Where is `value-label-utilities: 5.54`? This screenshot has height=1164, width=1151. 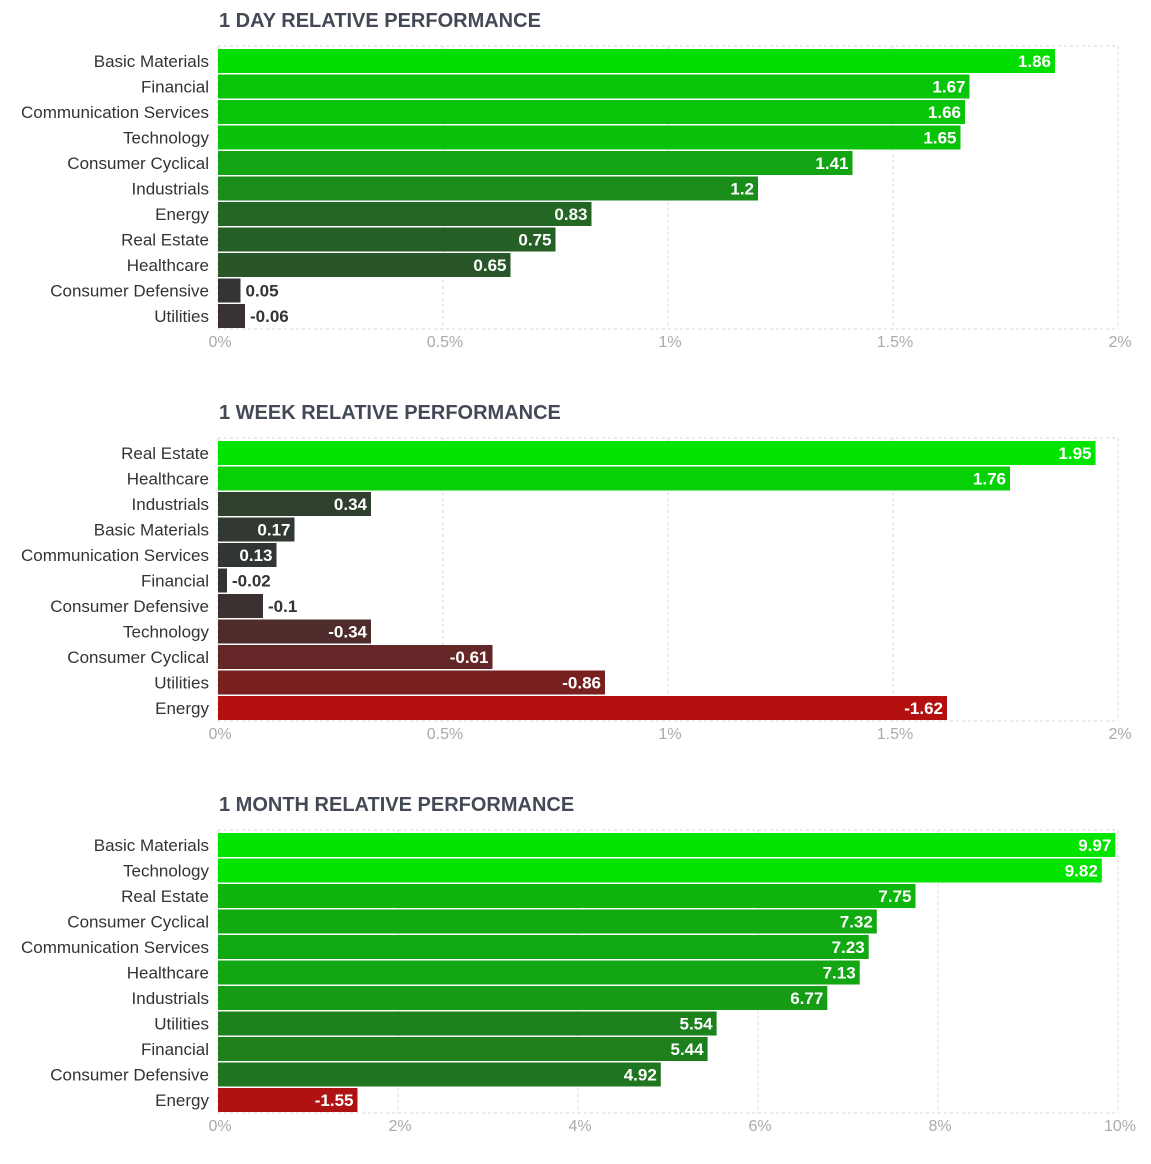 value-label-utilities: 5.54 is located at coordinates (697, 1024).